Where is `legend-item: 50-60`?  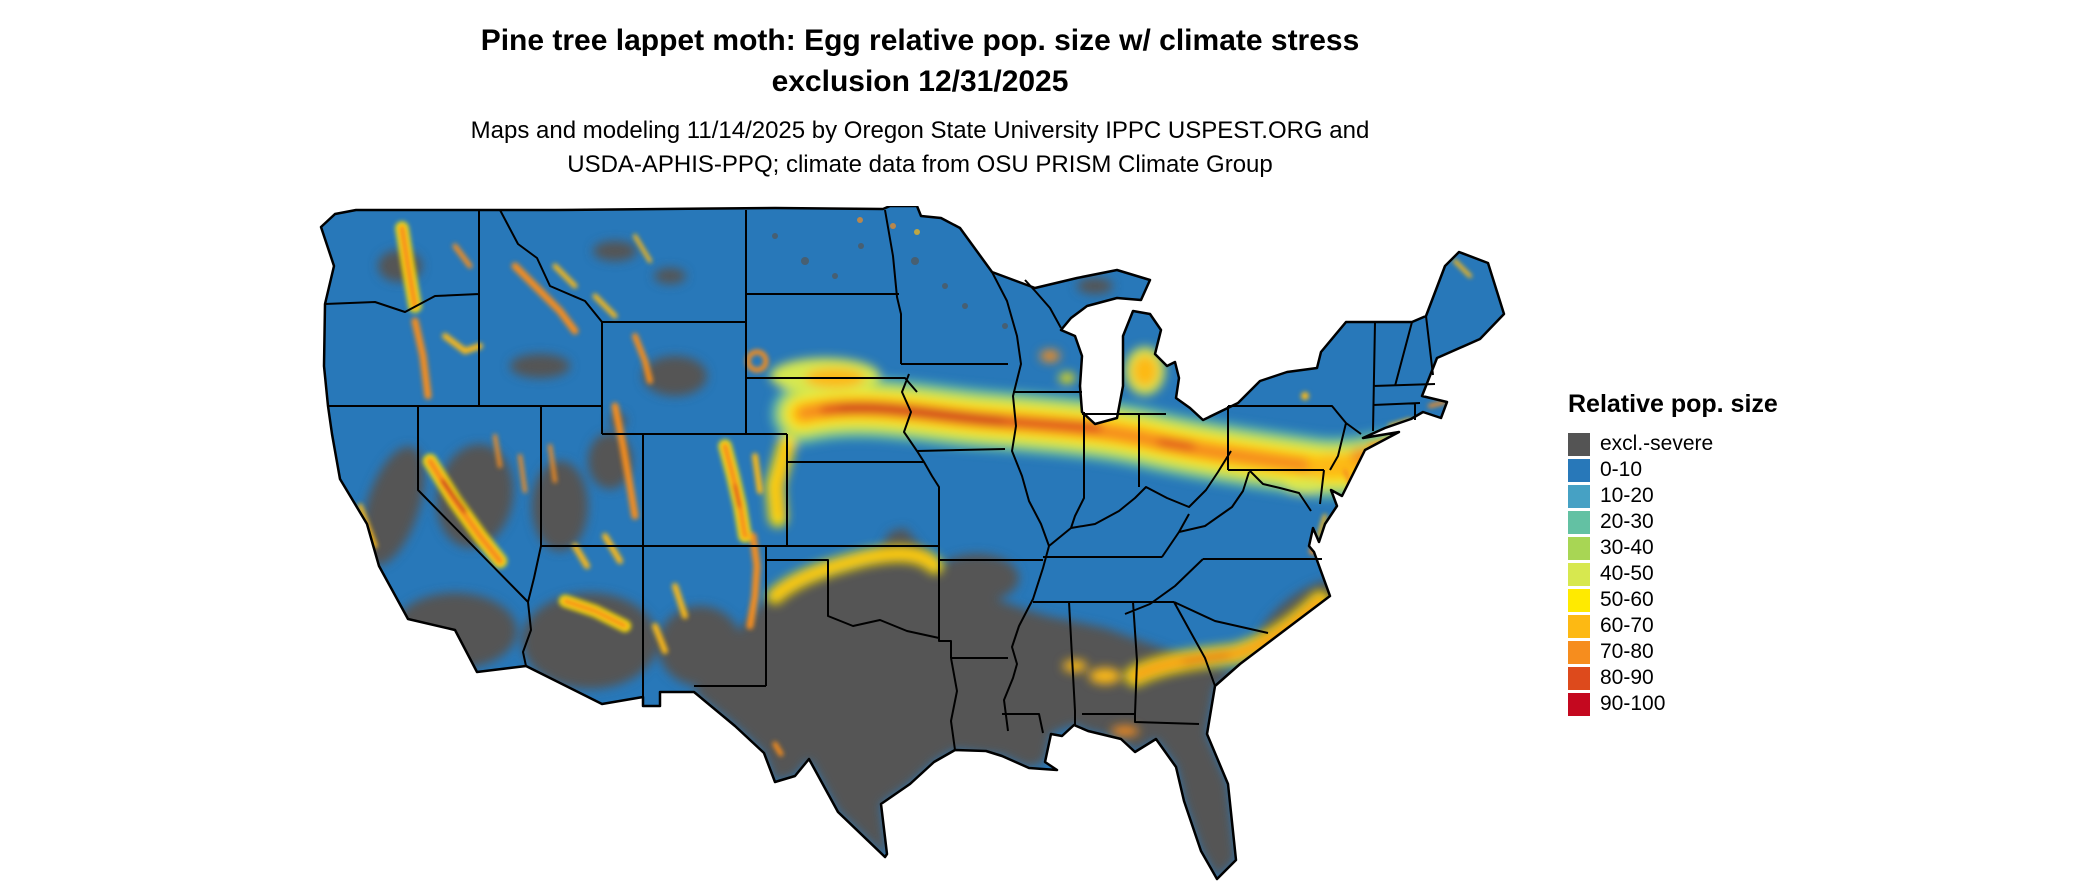
legend-item: 50-60 is located at coordinates (1673, 600).